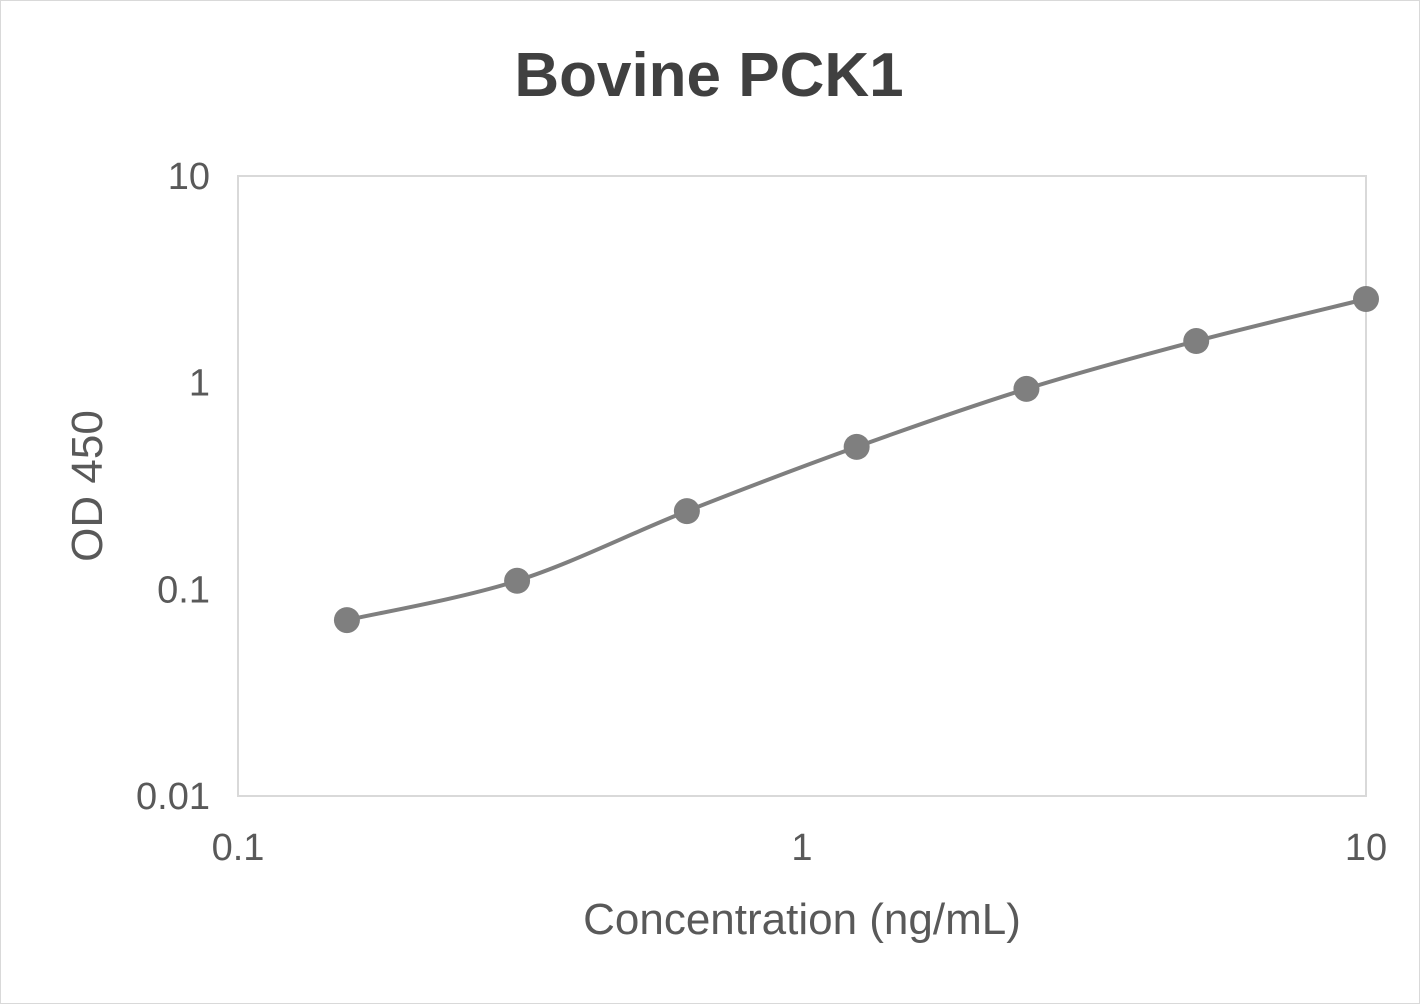  I want to click on x-axis-label: Concentration (ng/mL), so click(802, 919).